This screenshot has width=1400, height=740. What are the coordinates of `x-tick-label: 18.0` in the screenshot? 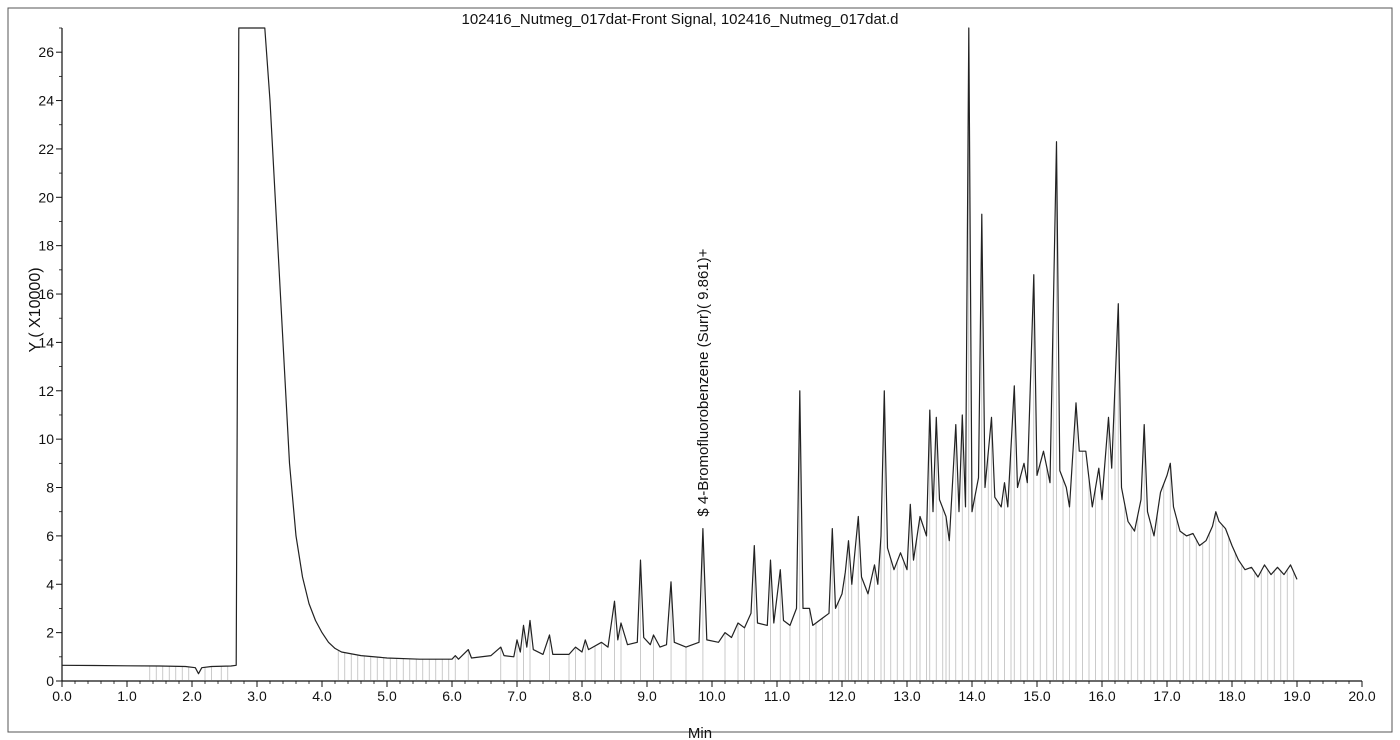 It's located at (1231, 696).